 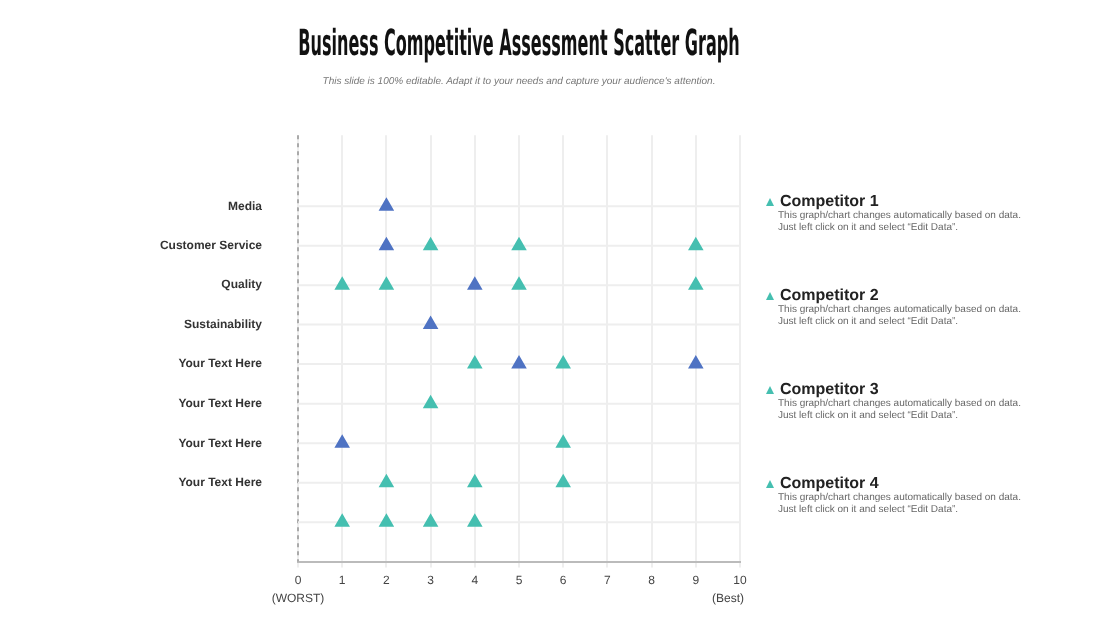 I want to click on text: Competitor 4, so click(x=829, y=483).